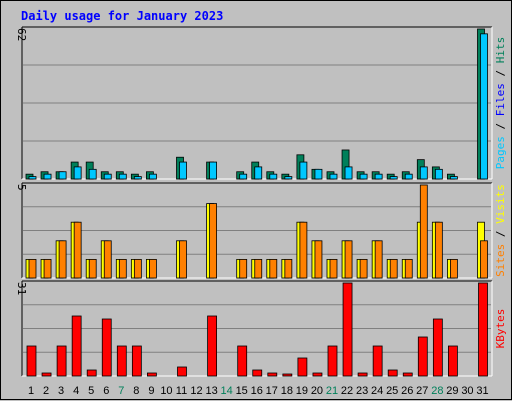 The height and width of the screenshot is (401, 512). Describe the element at coordinates (500, 152) in the screenshot. I see `legend-entry: Pages` at that location.